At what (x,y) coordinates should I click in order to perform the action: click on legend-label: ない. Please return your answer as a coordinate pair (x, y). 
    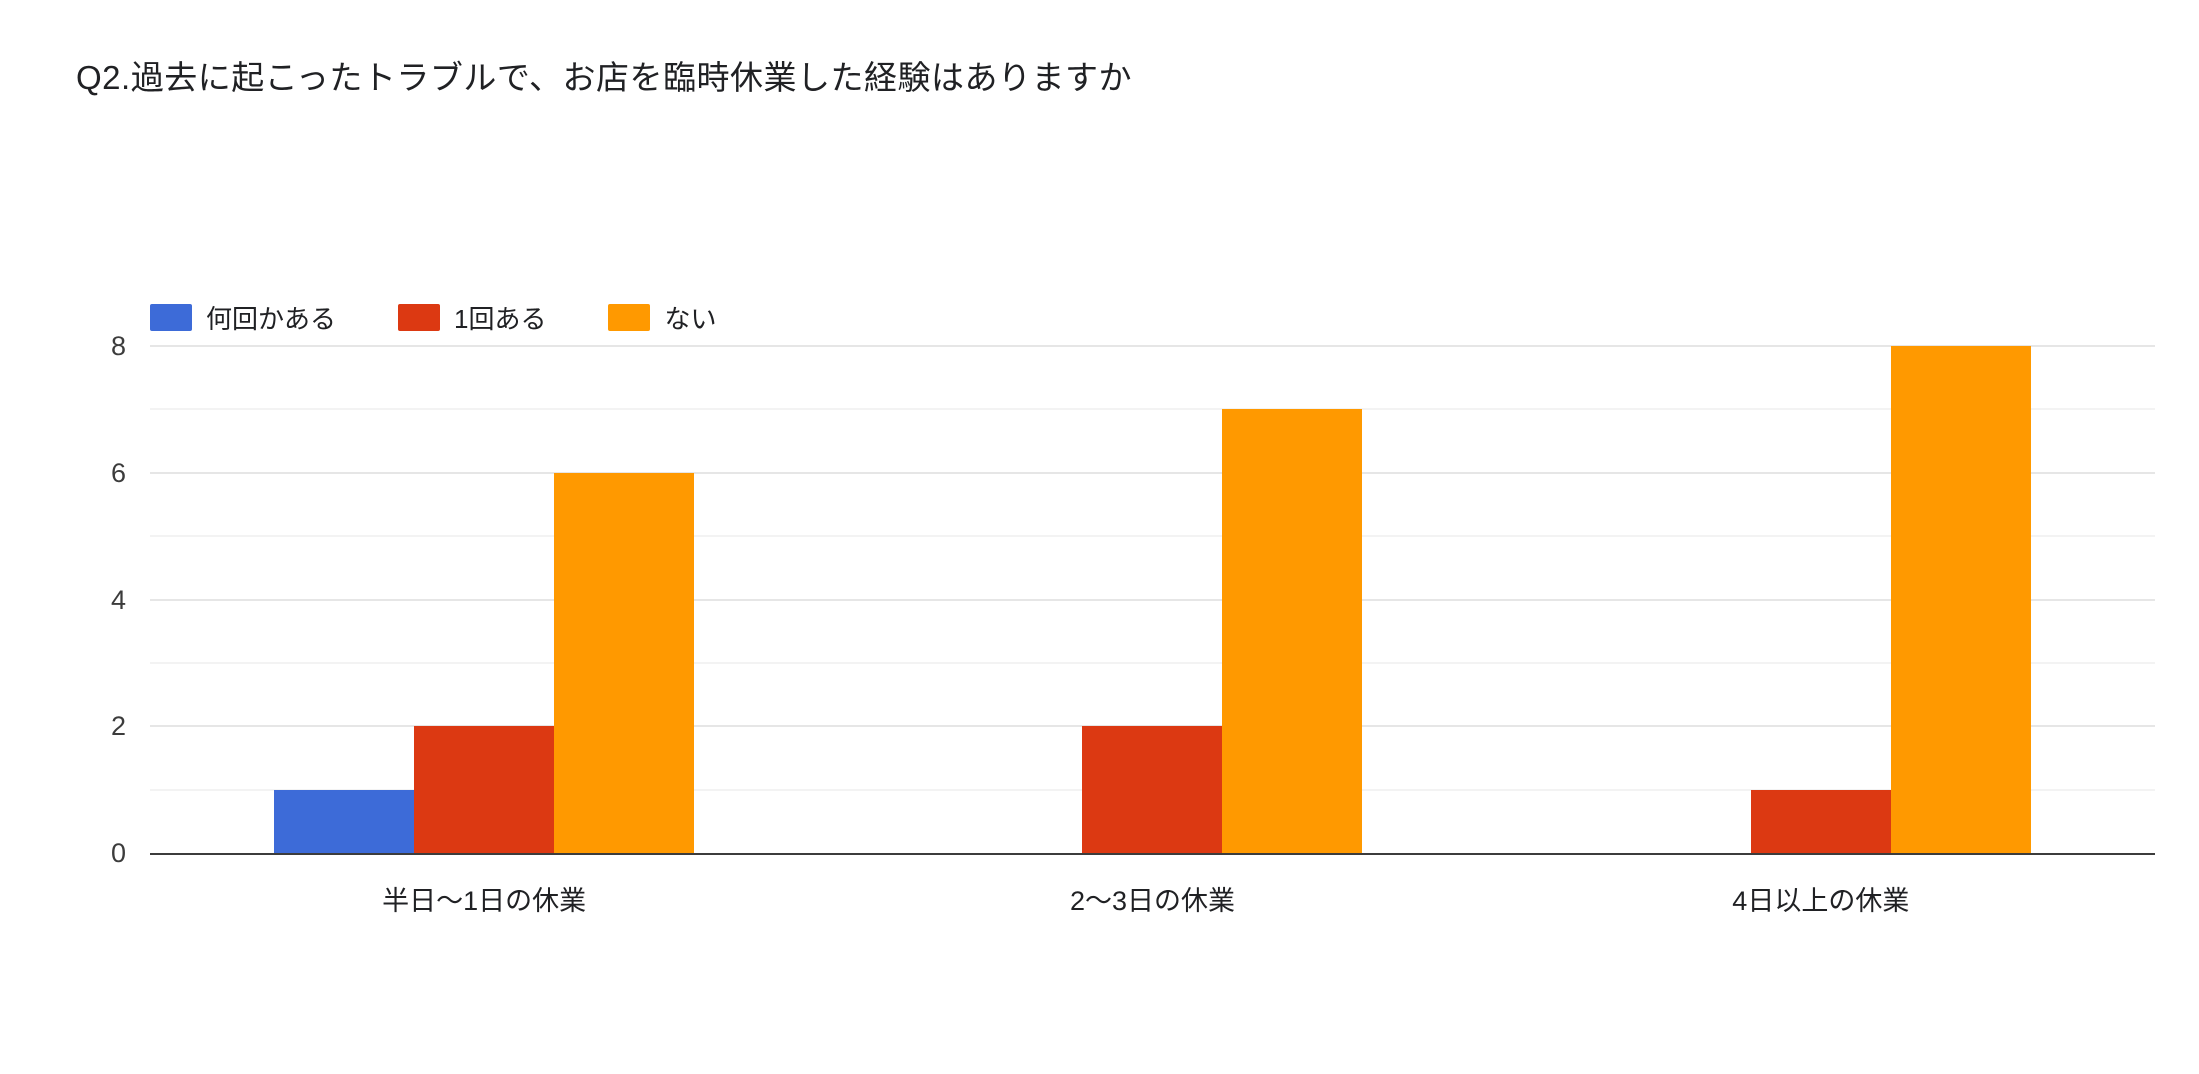
    Looking at the image, I should click on (690, 318).